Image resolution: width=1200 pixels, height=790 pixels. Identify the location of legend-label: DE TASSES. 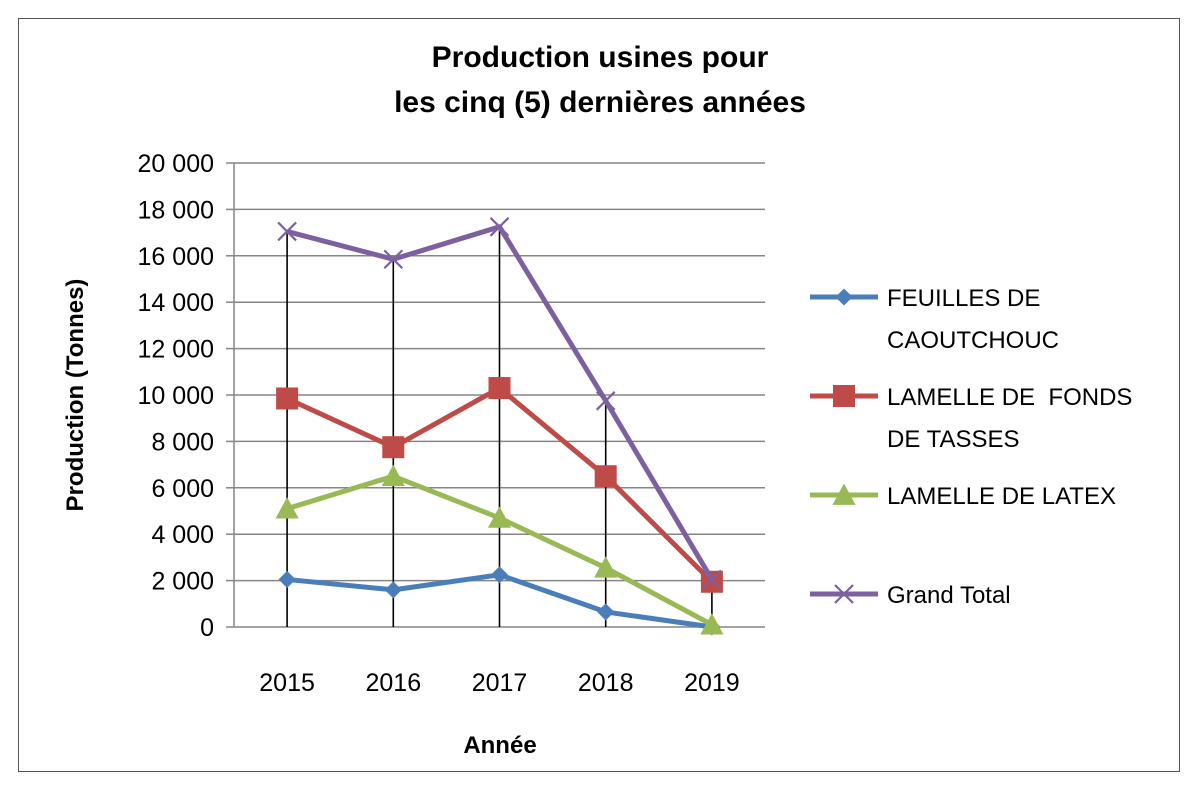
(953, 439).